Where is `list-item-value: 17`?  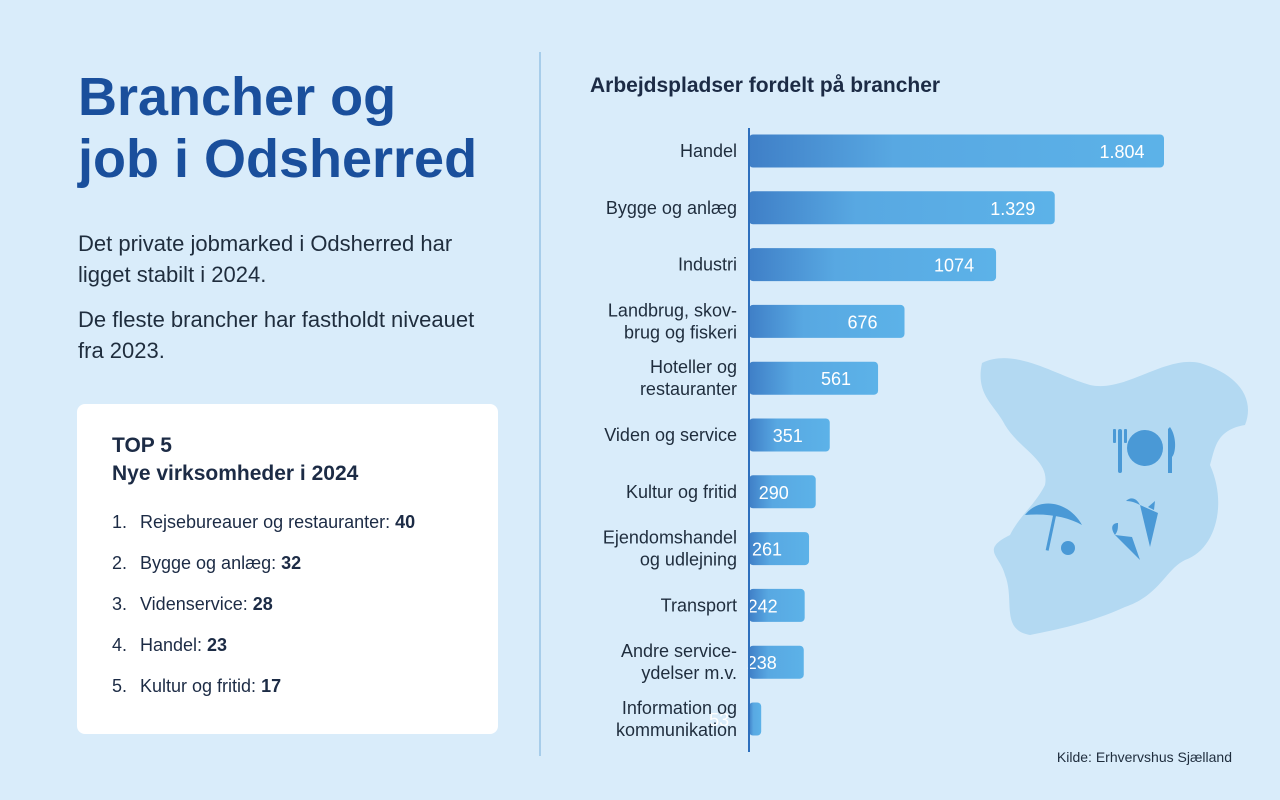 list-item-value: 17 is located at coordinates (271, 686).